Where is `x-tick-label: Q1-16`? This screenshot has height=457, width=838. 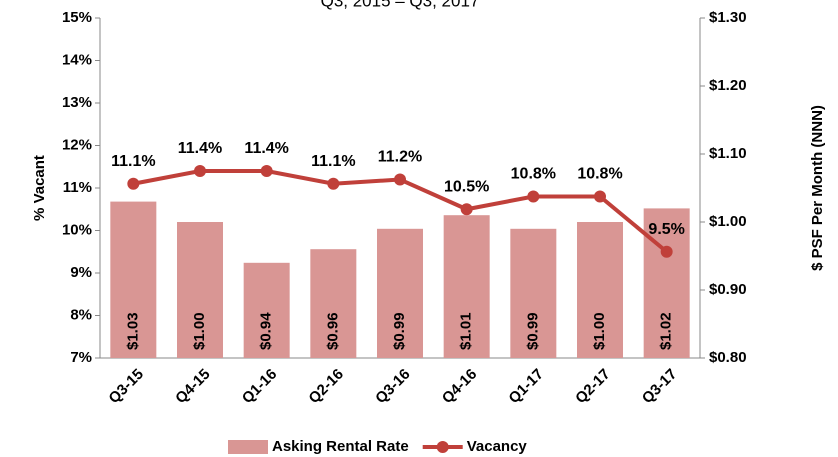
x-tick-label: Q1-16 is located at coordinates (260, 387).